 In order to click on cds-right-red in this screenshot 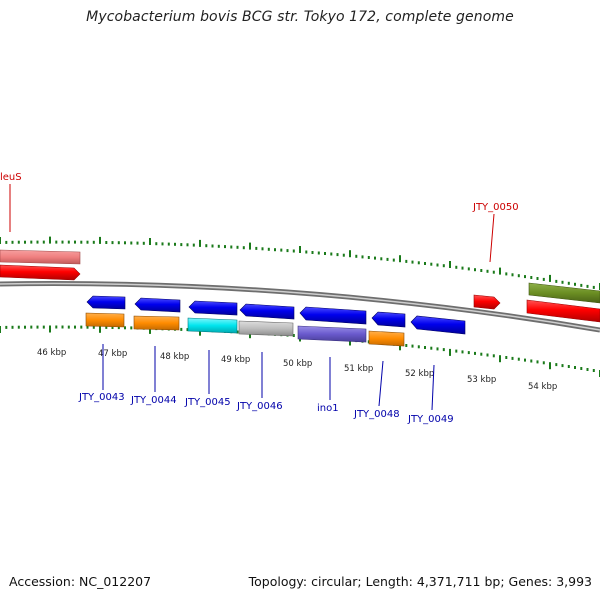, I will do `click(563, 311)`.